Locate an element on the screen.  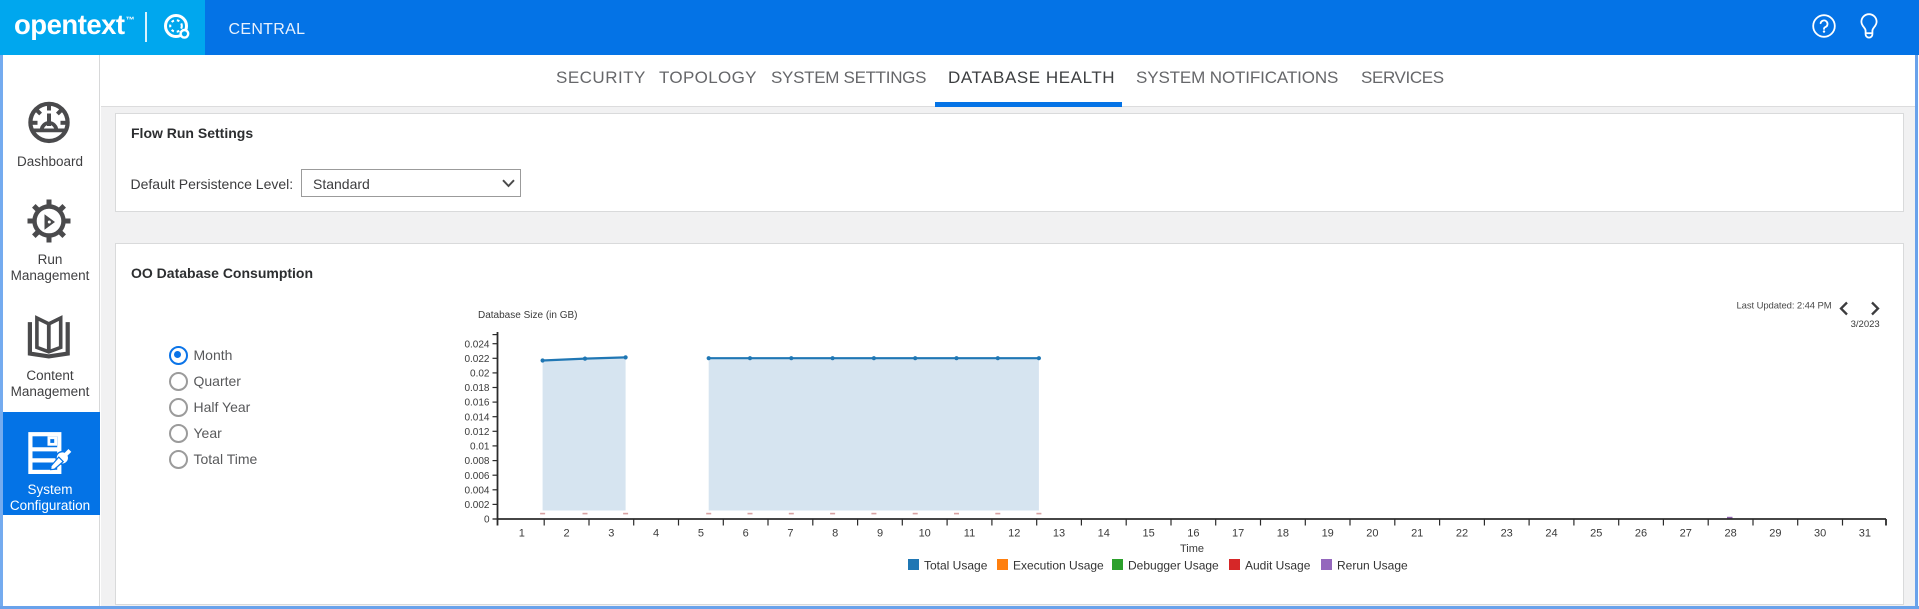
svg-text: 5 is located at coordinates (701, 534).